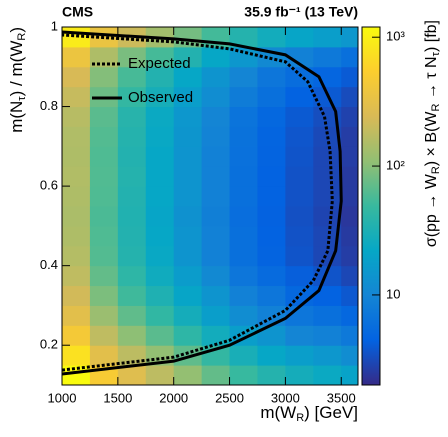  I want to click on y-axis-label-part: ), so click(16, 30).